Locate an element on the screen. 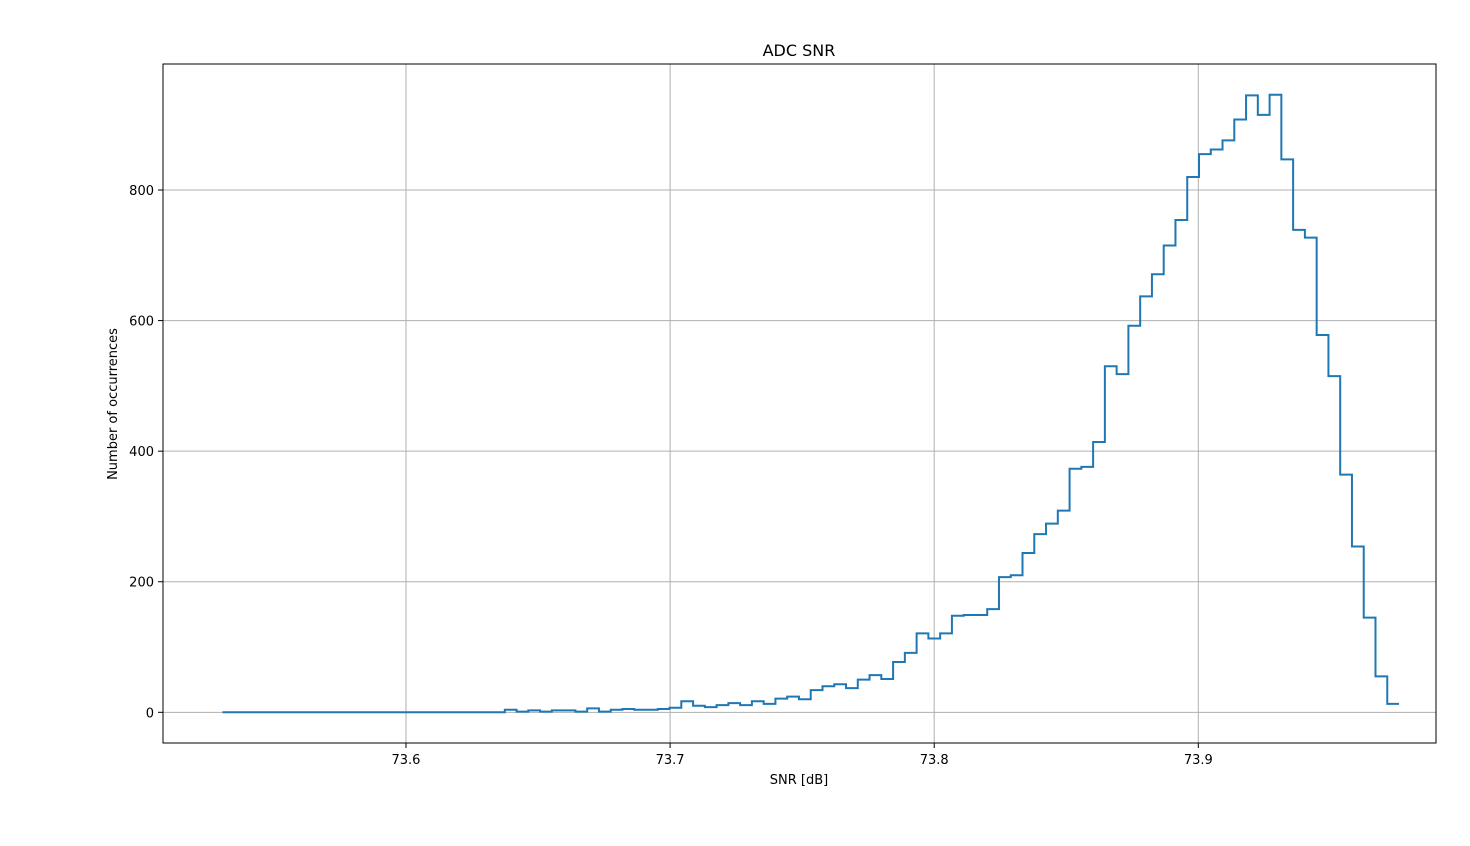 Image resolution: width=1470 pixels, height=846 pixels. x-tick-label: 73.9 is located at coordinates (1198, 760).